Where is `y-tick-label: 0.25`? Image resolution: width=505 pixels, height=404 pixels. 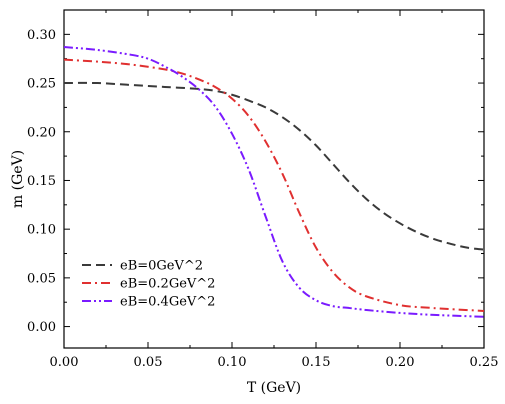 y-tick-label: 0.25 is located at coordinates (41, 84).